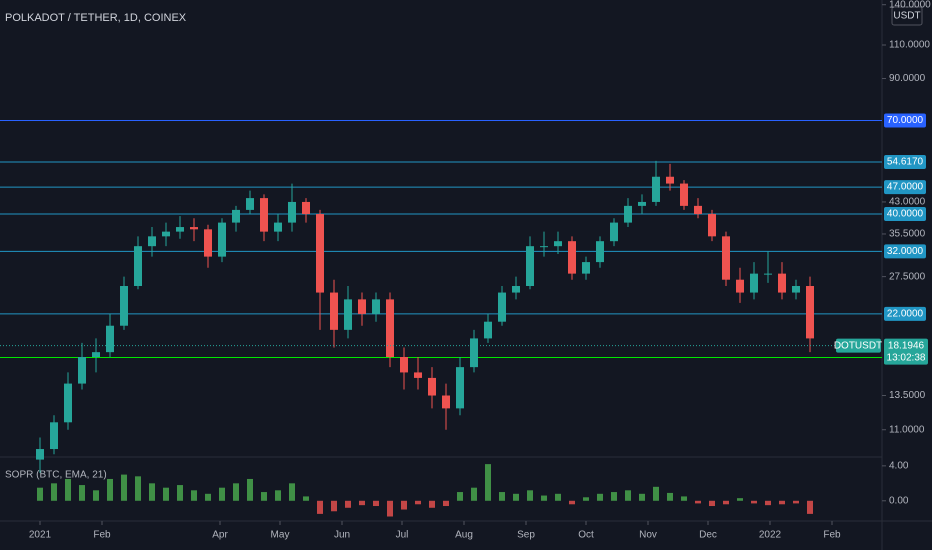  I want to click on indicator-tick-label: 4.00, so click(899, 465).